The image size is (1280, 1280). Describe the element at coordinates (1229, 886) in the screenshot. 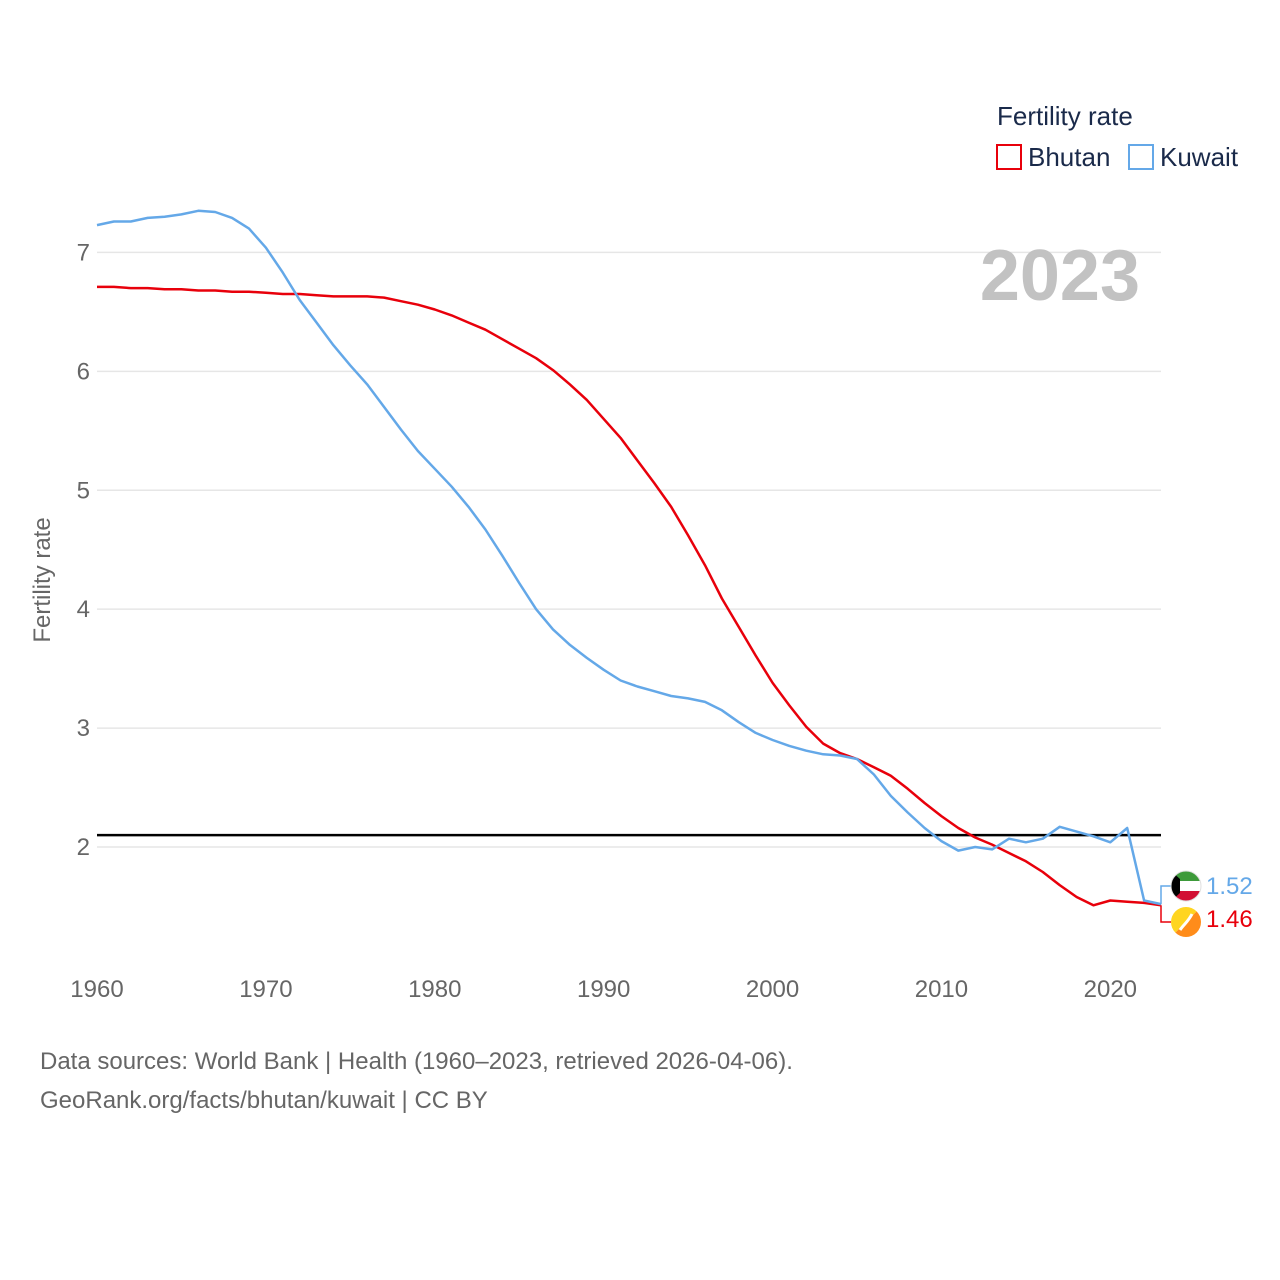

I see `kuwait-end-value: 1.52` at that location.